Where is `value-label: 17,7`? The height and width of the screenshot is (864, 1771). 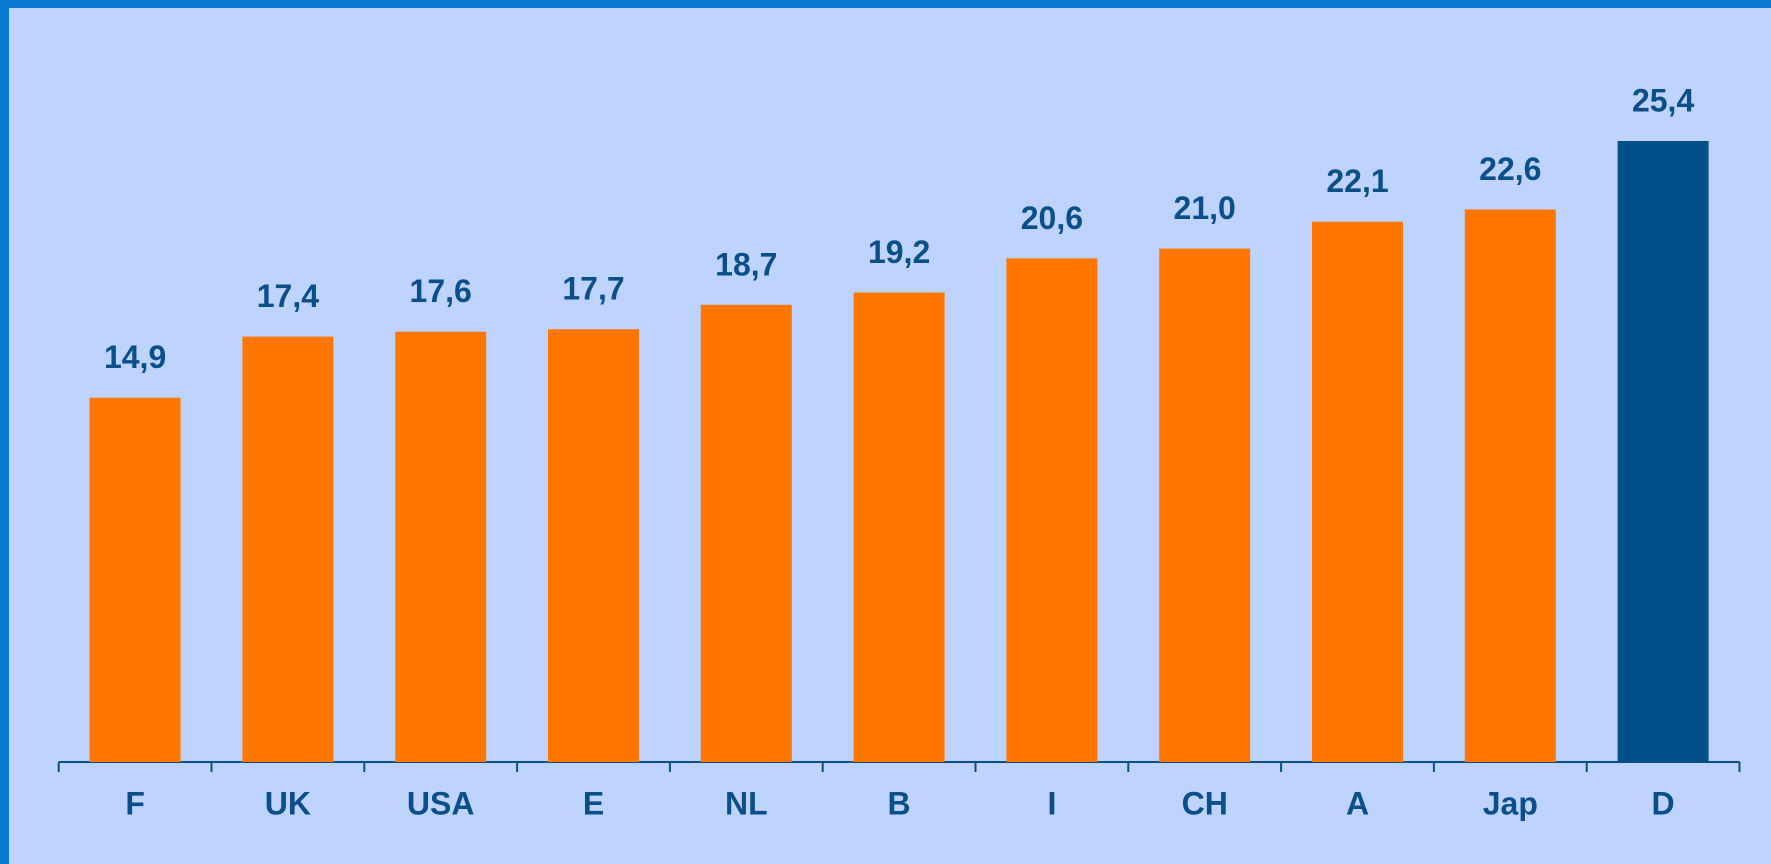
value-label: 17,7 is located at coordinates (593, 289).